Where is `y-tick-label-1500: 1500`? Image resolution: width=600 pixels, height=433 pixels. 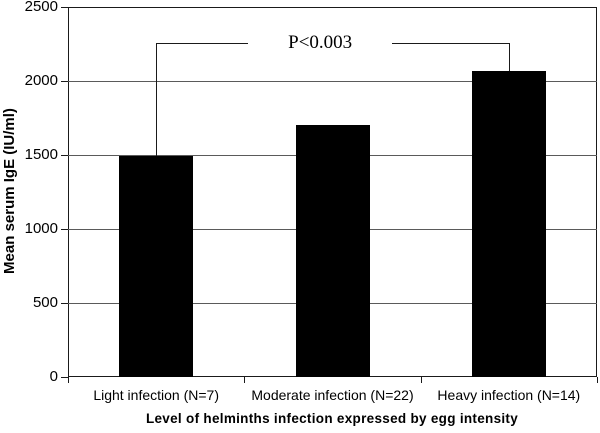 y-tick-label-1500: 1500 is located at coordinates (41, 154).